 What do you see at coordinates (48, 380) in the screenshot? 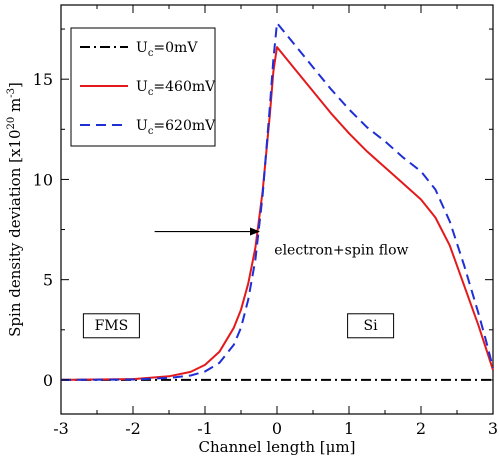
I see `y-tick-label: 0` at bounding box center [48, 380].